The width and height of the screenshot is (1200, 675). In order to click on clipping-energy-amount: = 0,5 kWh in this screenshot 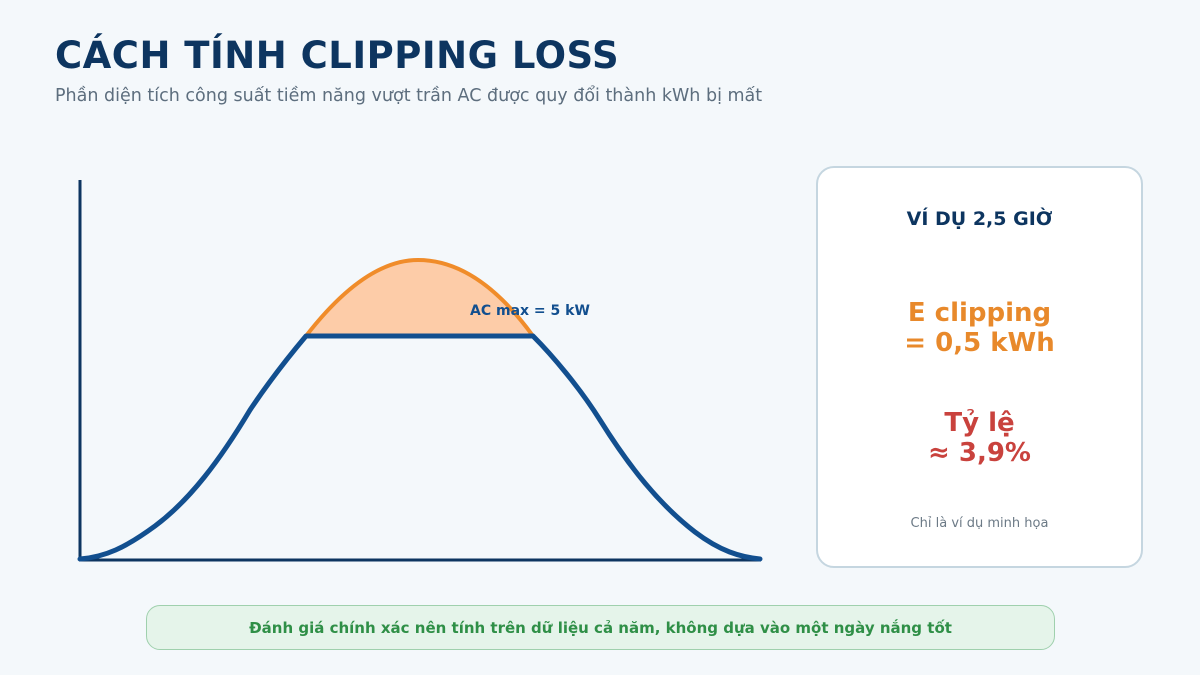, I will do `click(979, 343)`.